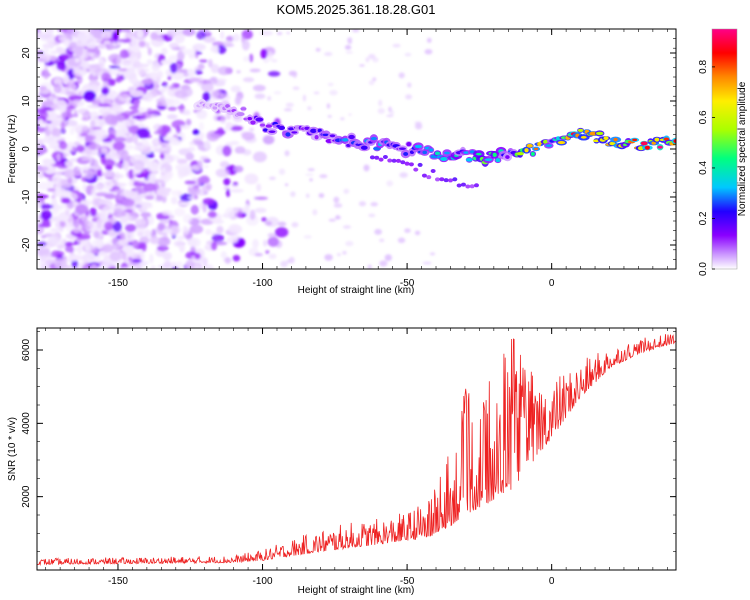 The width and height of the screenshot is (750, 600). Describe the element at coordinates (263, 283) in the screenshot. I see `spectrogram-xtick-label: -100` at that location.